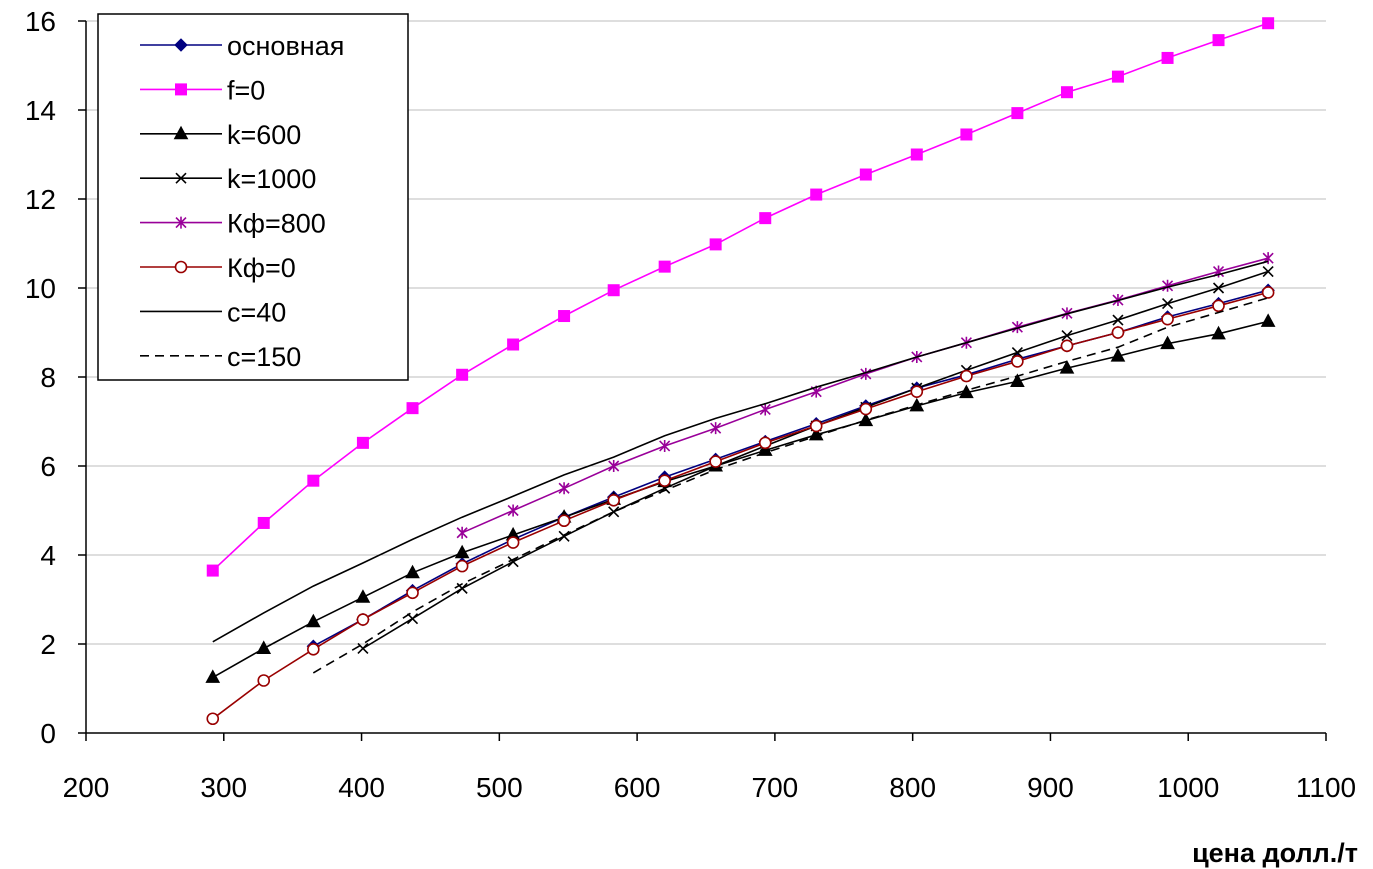 This screenshot has height=869, width=1373. What do you see at coordinates (271, 179) in the screenshot?
I see `legend-label: k=1000` at bounding box center [271, 179].